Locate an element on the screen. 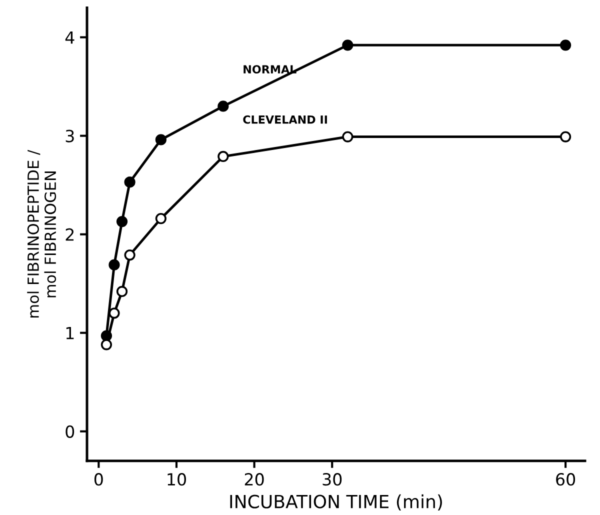 The width and height of the screenshot is (600, 515). y-tick-label: 0 is located at coordinates (70, 431).